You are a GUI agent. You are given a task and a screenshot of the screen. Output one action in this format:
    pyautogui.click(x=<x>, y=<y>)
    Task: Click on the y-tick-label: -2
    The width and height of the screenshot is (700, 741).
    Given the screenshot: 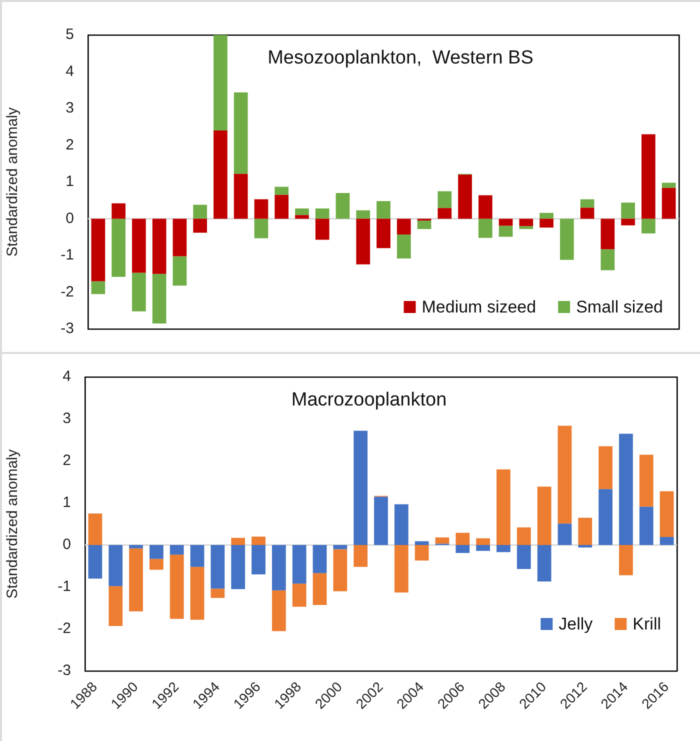 What is the action you would take?
    pyautogui.click(x=67, y=291)
    